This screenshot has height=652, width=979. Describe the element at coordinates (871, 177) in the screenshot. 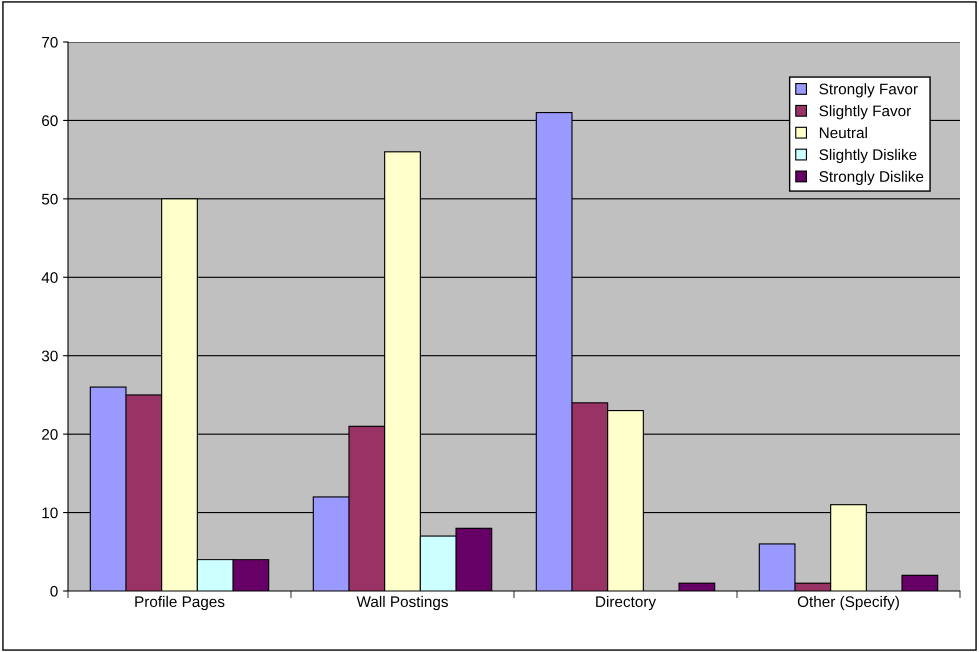

I see `legend-label: Strongly Dislike` at that location.